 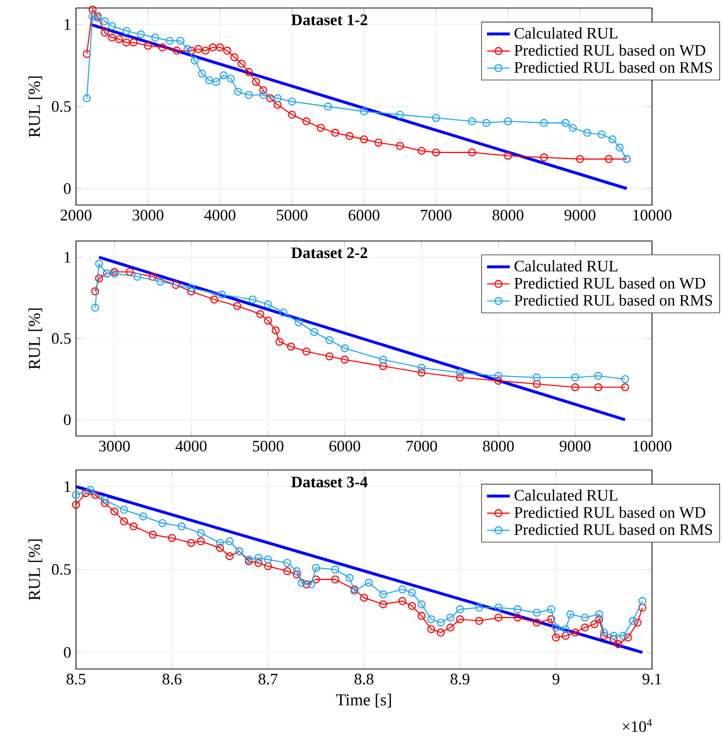 What do you see at coordinates (652, 215) in the screenshot?
I see `x-tick-label: 10000` at bounding box center [652, 215].